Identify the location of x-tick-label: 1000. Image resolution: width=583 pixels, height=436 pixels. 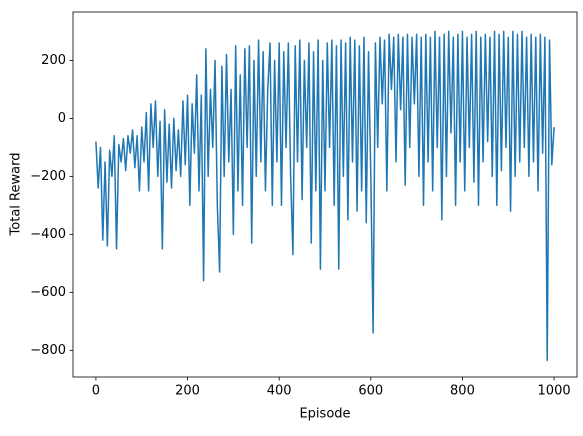
(554, 391).